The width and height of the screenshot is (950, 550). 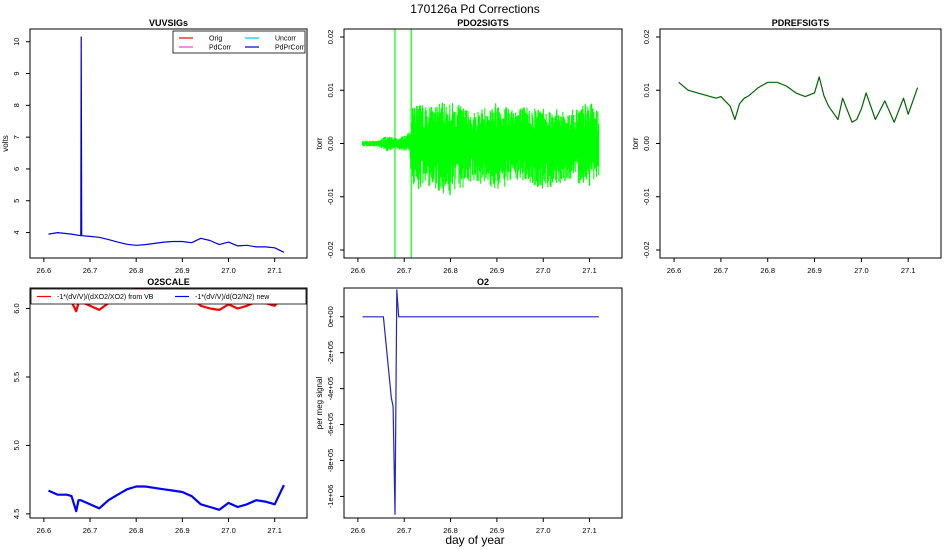 I want to click on y-tick-label: 4, so click(x=16, y=232).